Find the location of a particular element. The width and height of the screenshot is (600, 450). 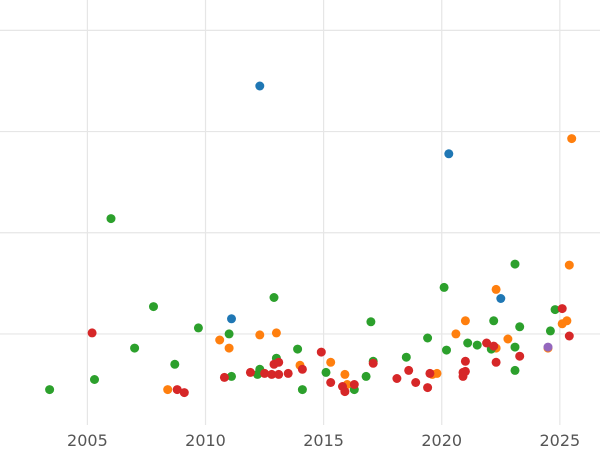

x-tick-label: 2020 is located at coordinates (441, 440).